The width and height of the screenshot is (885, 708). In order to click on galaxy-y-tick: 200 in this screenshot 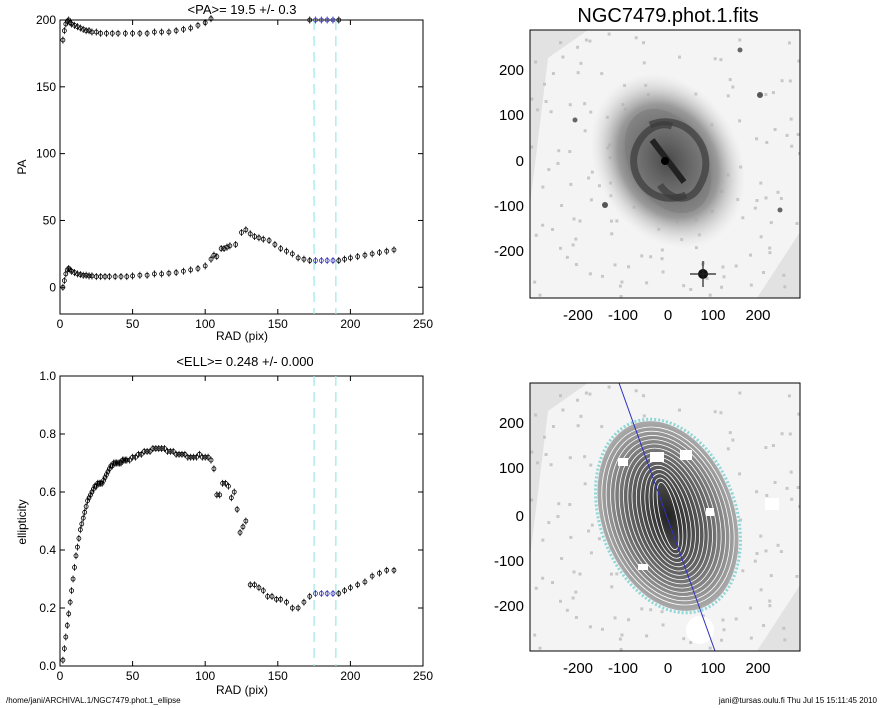, I will do `click(511, 70)`.